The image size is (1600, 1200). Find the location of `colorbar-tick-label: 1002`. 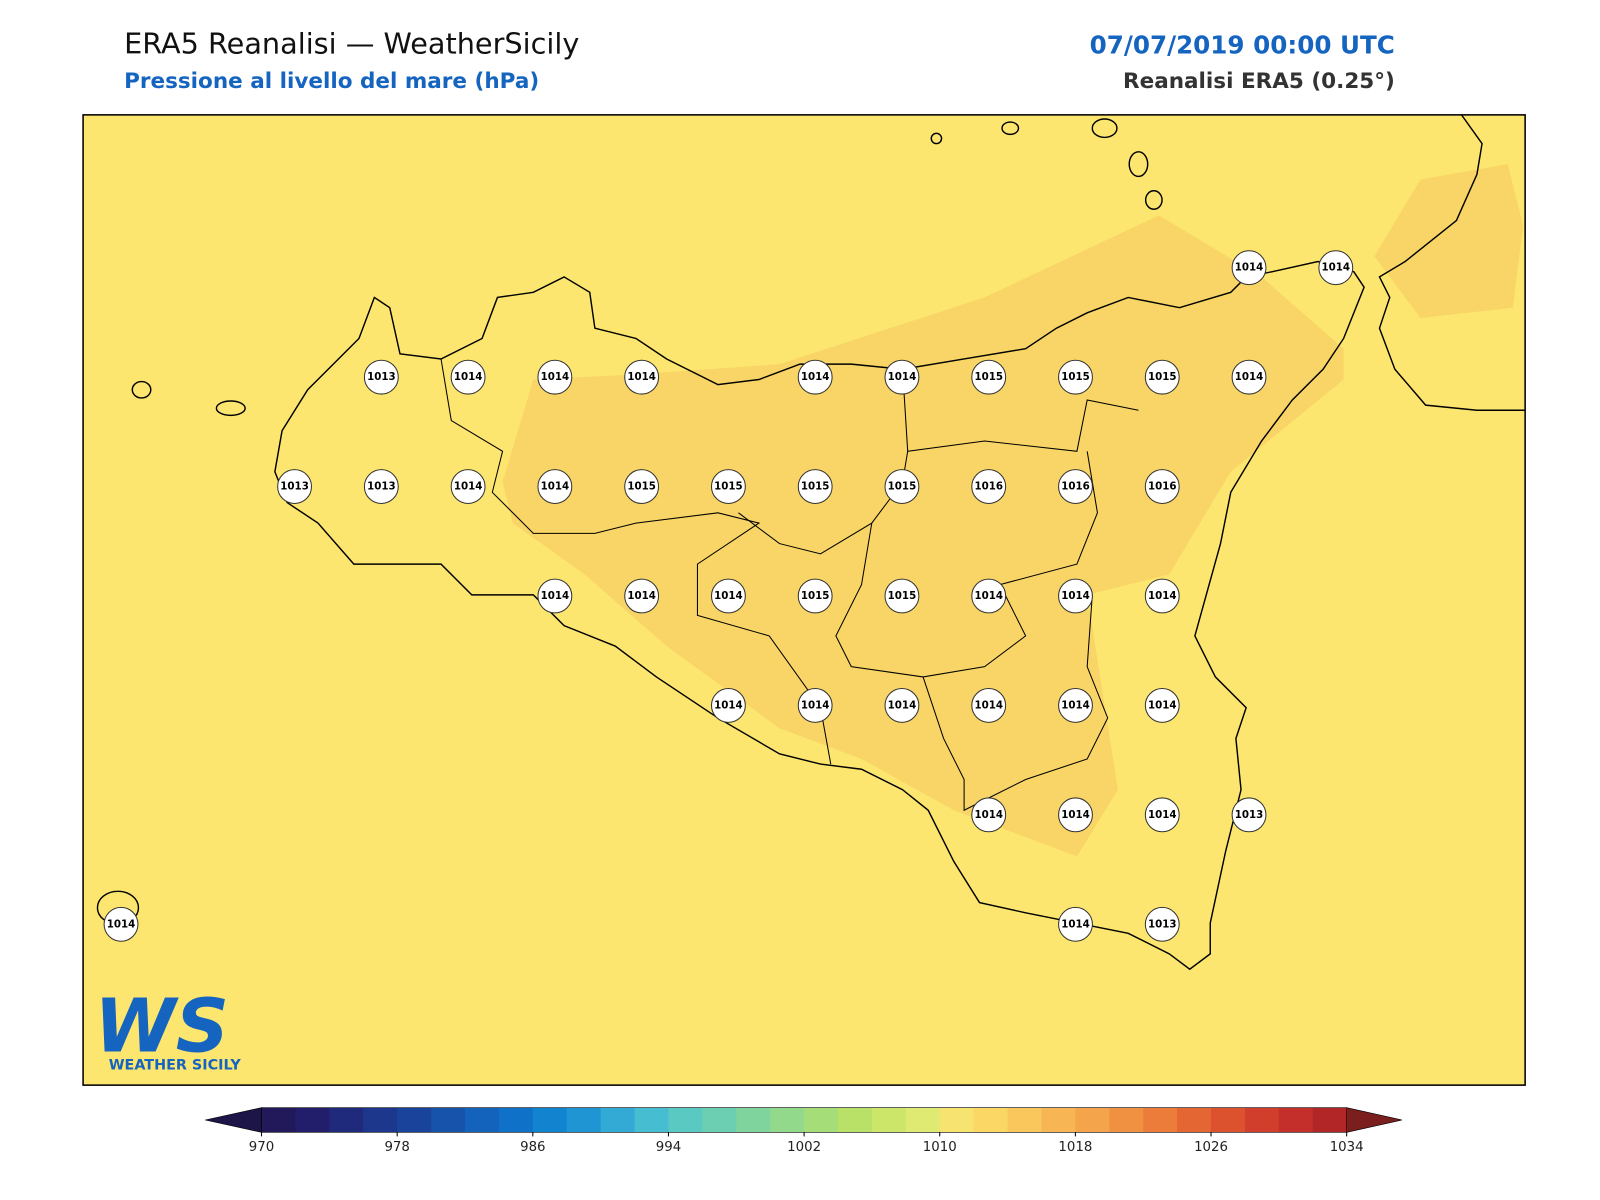

colorbar-tick-label: 1002 is located at coordinates (804, 1147).